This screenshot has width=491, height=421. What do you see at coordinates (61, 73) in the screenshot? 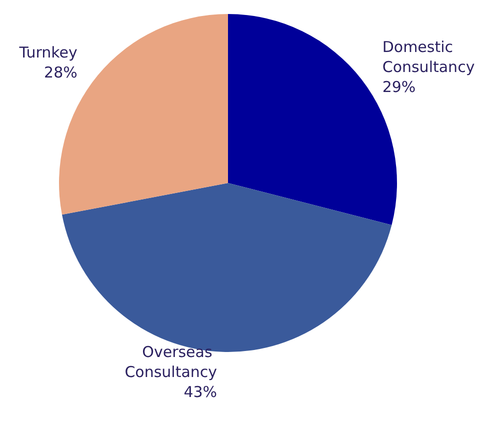
I see `data-label: 28%` at bounding box center [61, 73].